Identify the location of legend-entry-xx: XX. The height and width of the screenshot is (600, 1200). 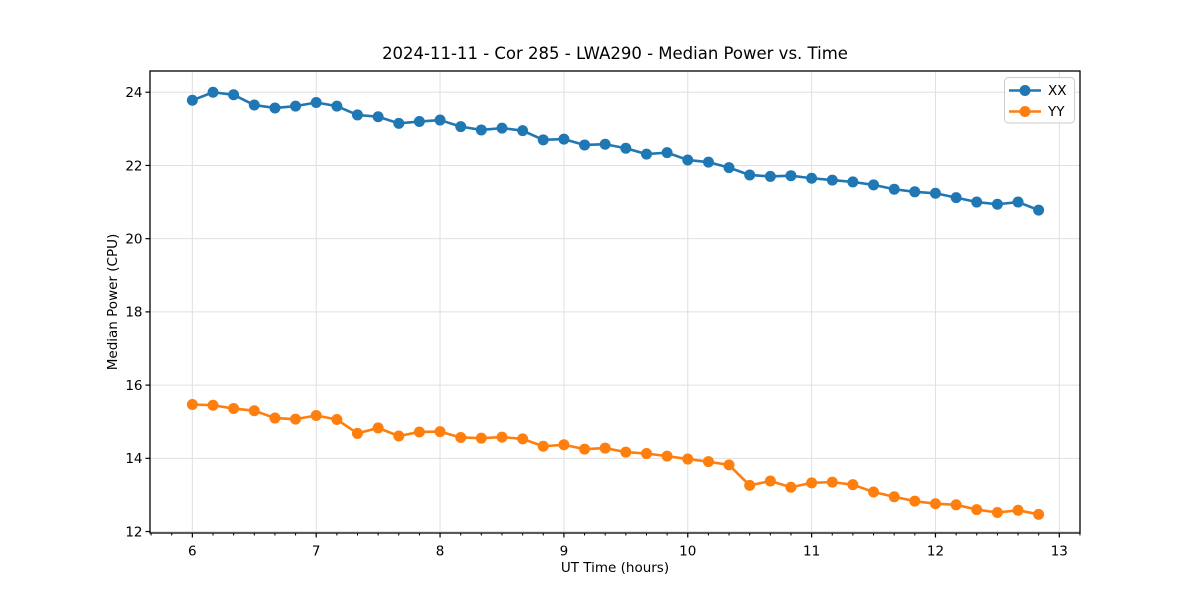
(1038, 91).